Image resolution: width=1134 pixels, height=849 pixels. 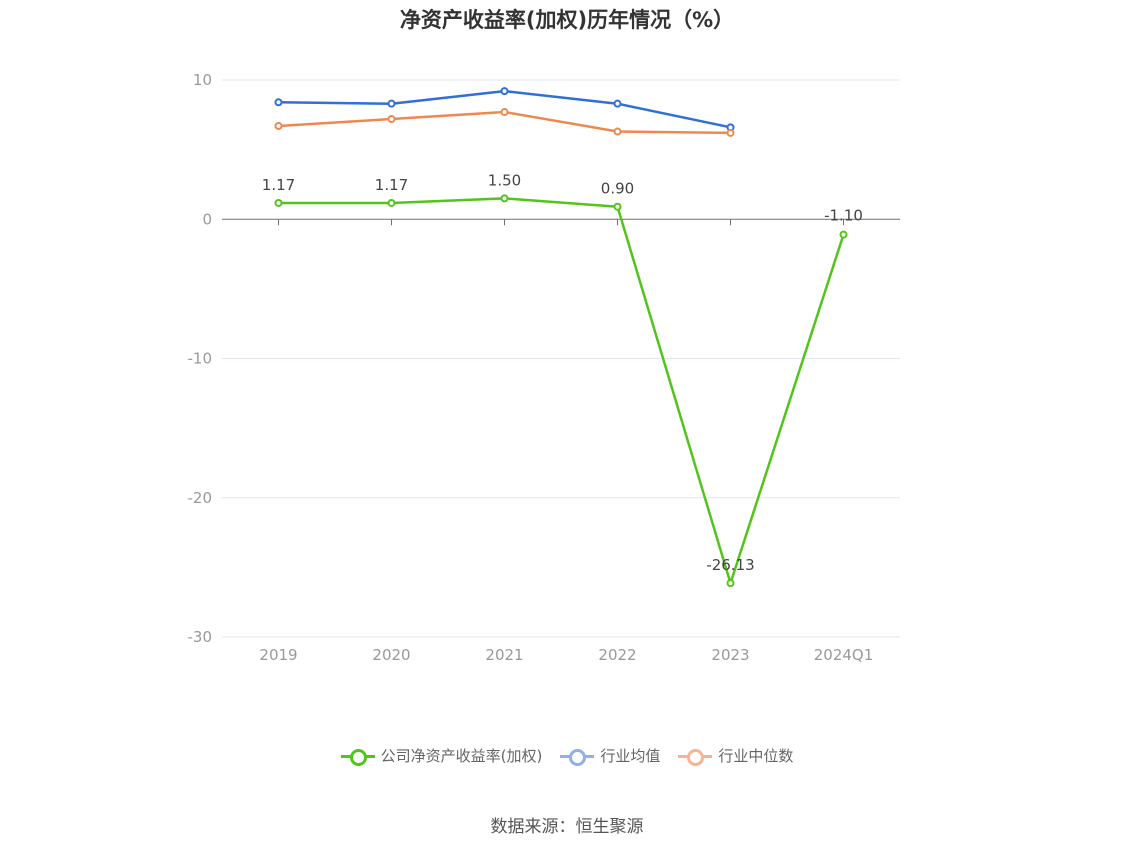 What do you see at coordinates (617, 189) in the screenshot?
I see `data-label: 0.90` at bounding box center [617, 189].